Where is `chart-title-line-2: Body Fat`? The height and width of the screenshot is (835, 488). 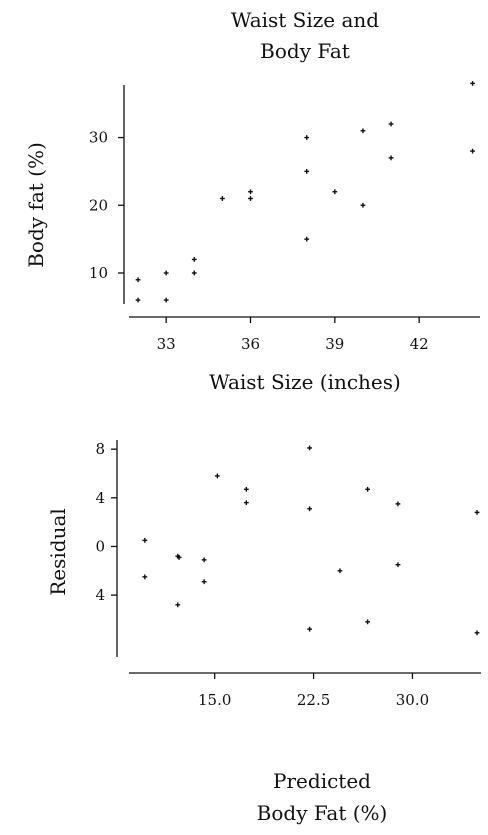
chart-title-line-2: Body Fat is located at coordinates (305, 51).